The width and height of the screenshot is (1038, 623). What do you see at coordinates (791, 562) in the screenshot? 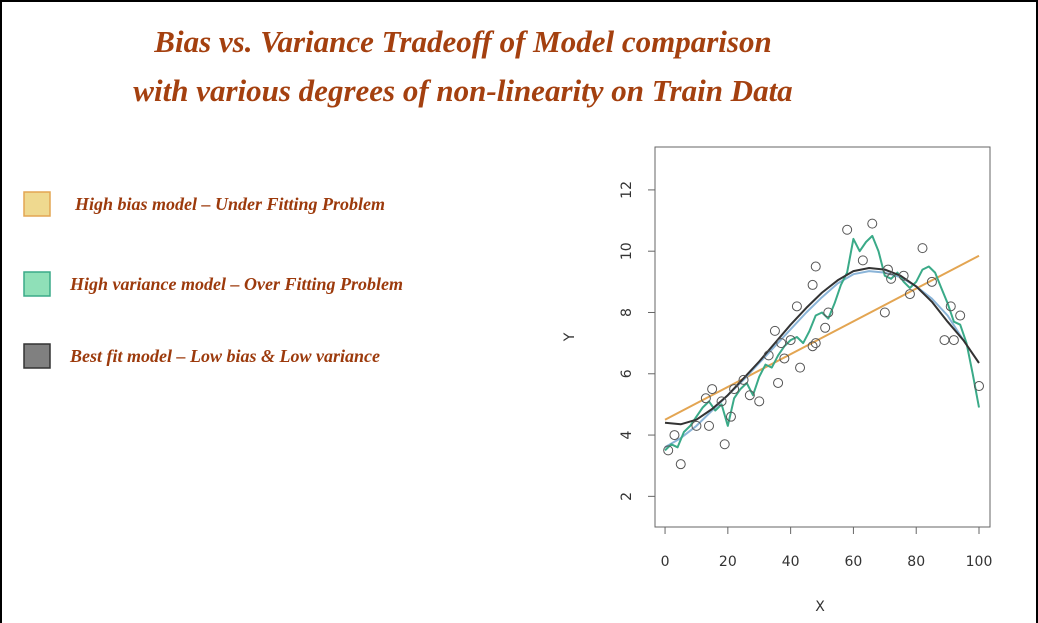
I see `x-tick-label: 40` at bounding box center [791, 562].